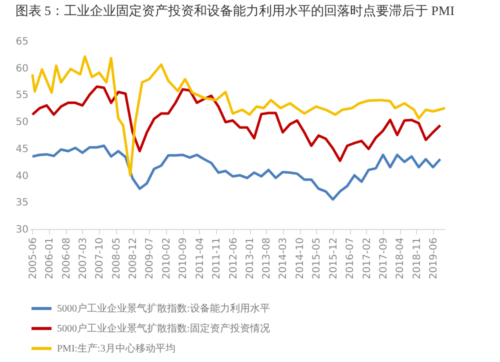 The image size is (500, 362). What do you see at coordinates (367, 259) in the screenshot?
I see `x-tick-label: 2017-02` at bounding box center [367, 259].